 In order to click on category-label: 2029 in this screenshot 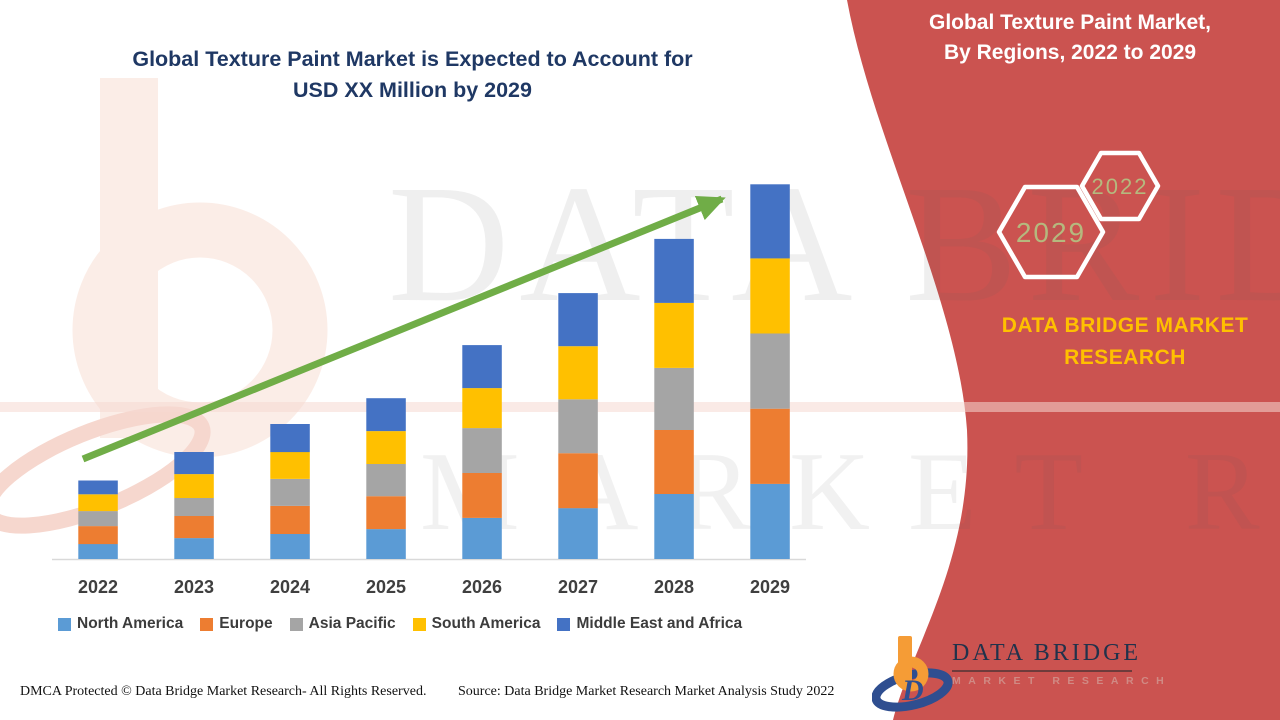, I will do `click(770, 587)`.